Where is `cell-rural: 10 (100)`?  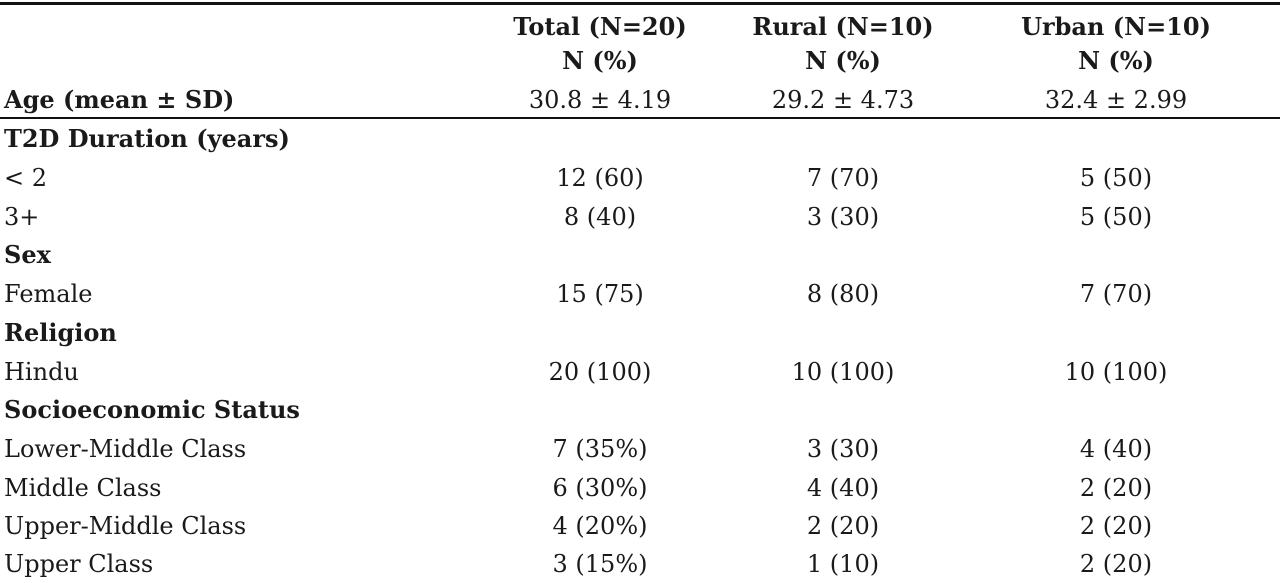 cell-rural: 10 (100) is located at coordinates (843, 372).